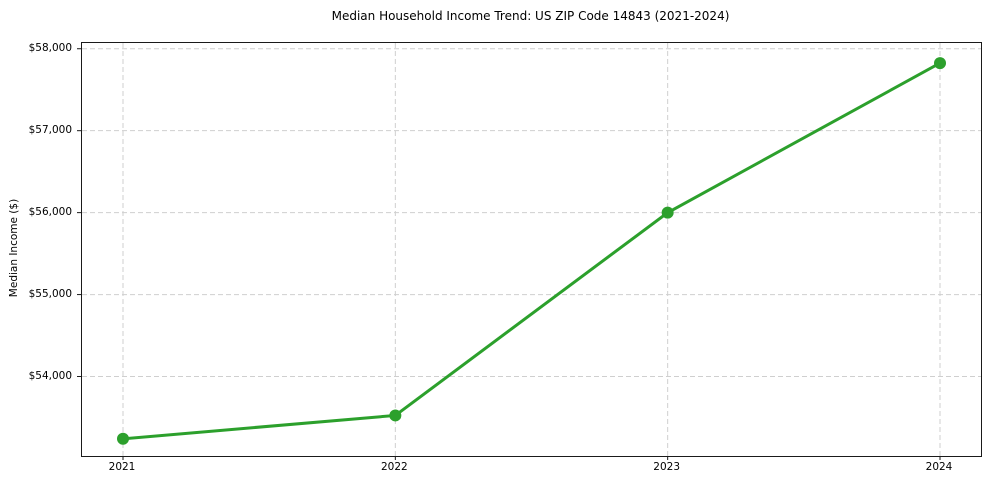  What do you see at coordinates (123, 438) in the screenshot?
I see `data-point-2021` at bounding box center [123, 438].